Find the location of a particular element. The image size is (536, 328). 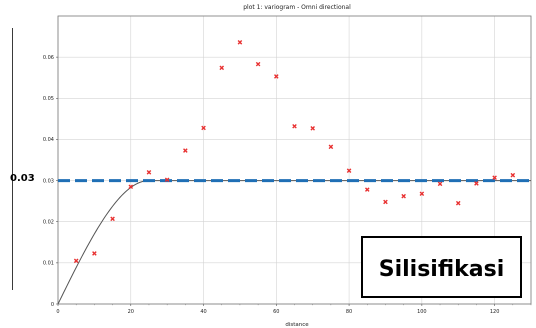

y-tick-label: 0 is located at coordinates (52, 305).